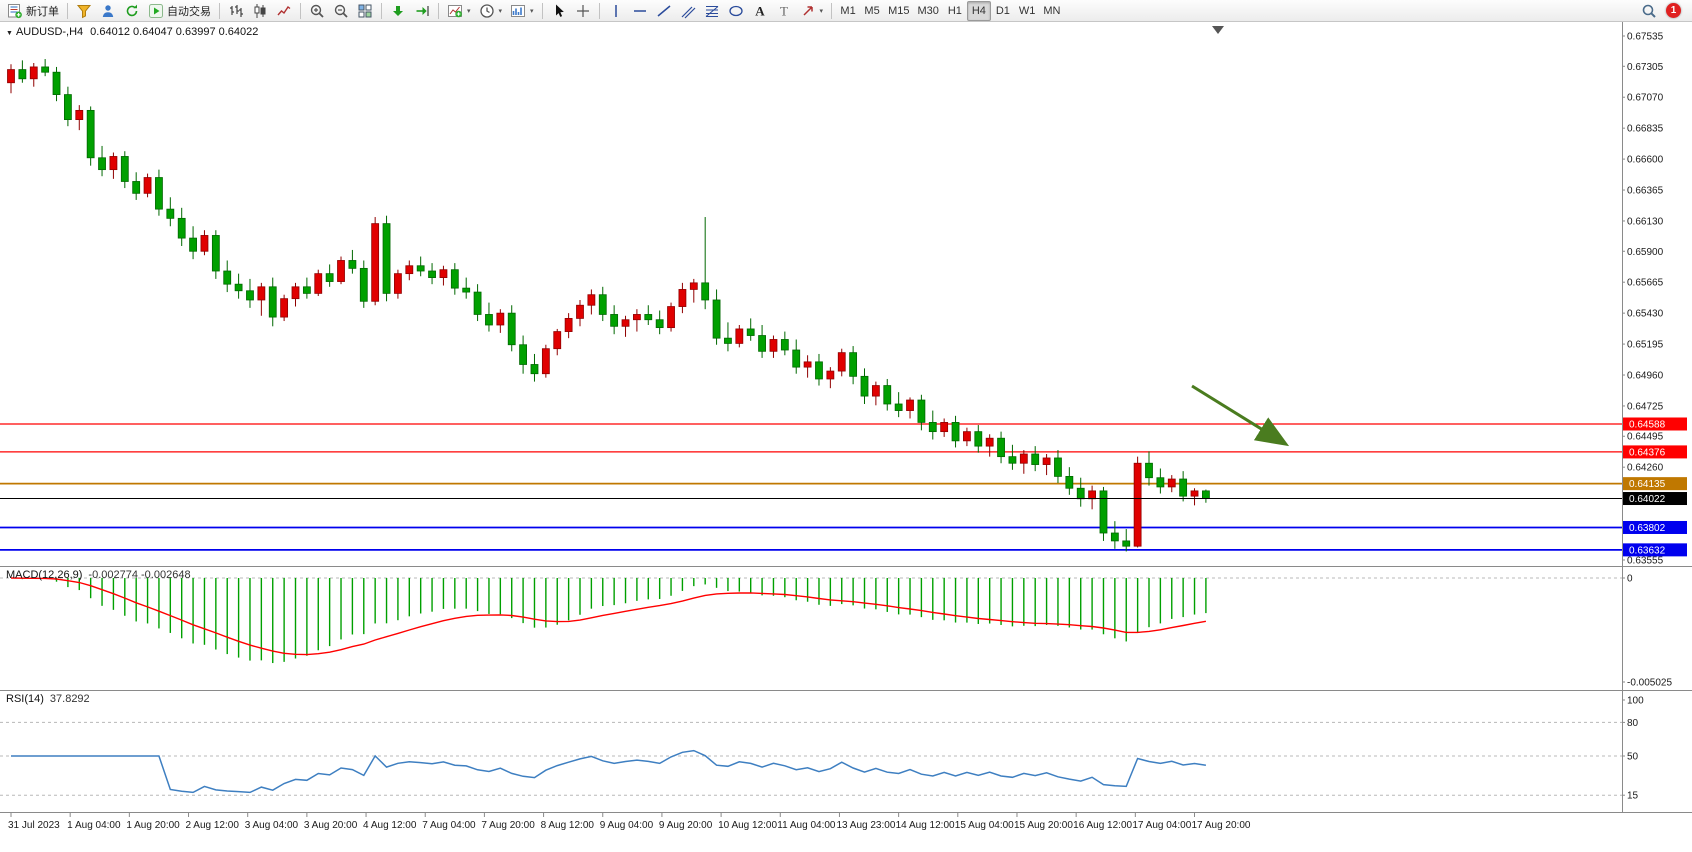 This screenshot has height=852, width=1692. Describe the element at coordinates (928, 10) in the screenshot. I see `timeframe-m30-button: M30` at that location.